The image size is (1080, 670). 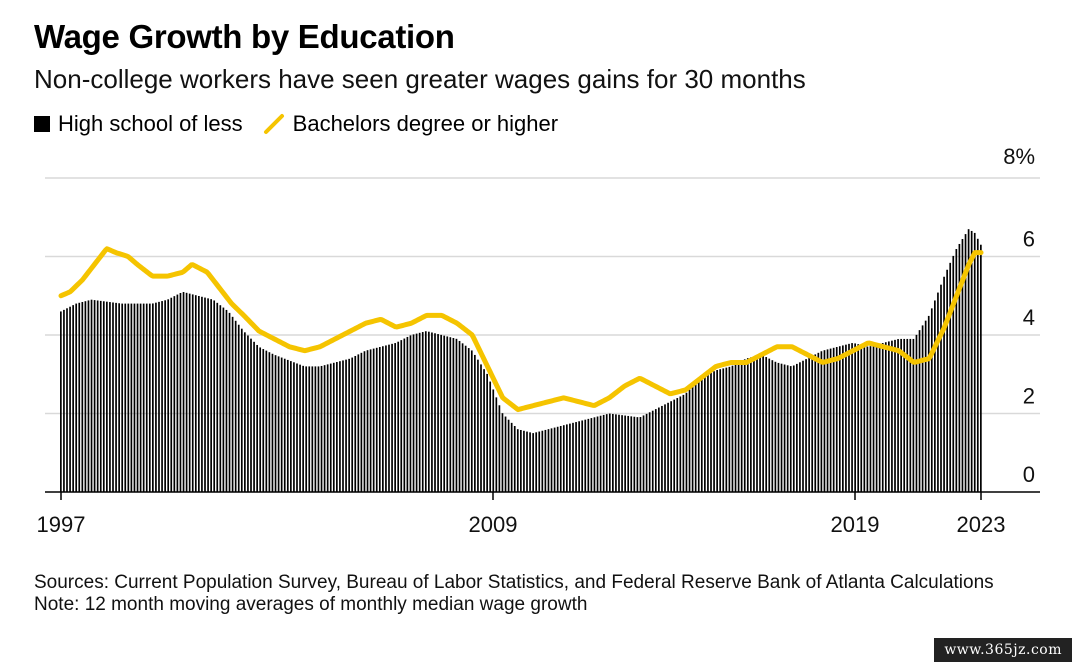 What do you see at coordinates (855, 524) in the screenshot?
I see `x-tick-label: 2019` at bounding box center [855, 524].